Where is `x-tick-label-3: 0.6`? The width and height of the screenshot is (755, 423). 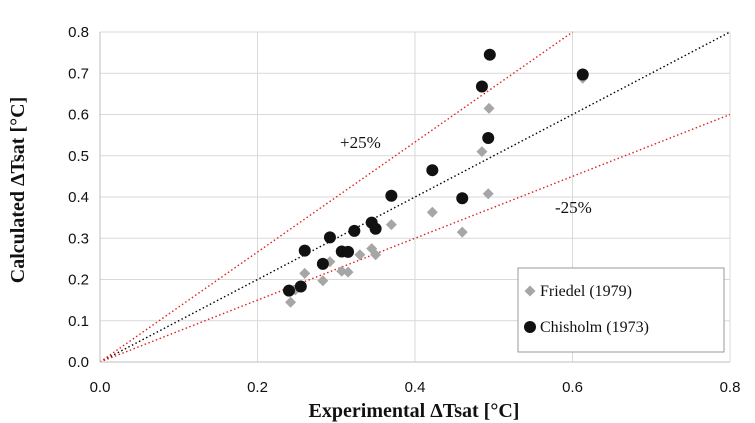 x-tick-label-3: 0.6 is located at coordinates (572, 387).